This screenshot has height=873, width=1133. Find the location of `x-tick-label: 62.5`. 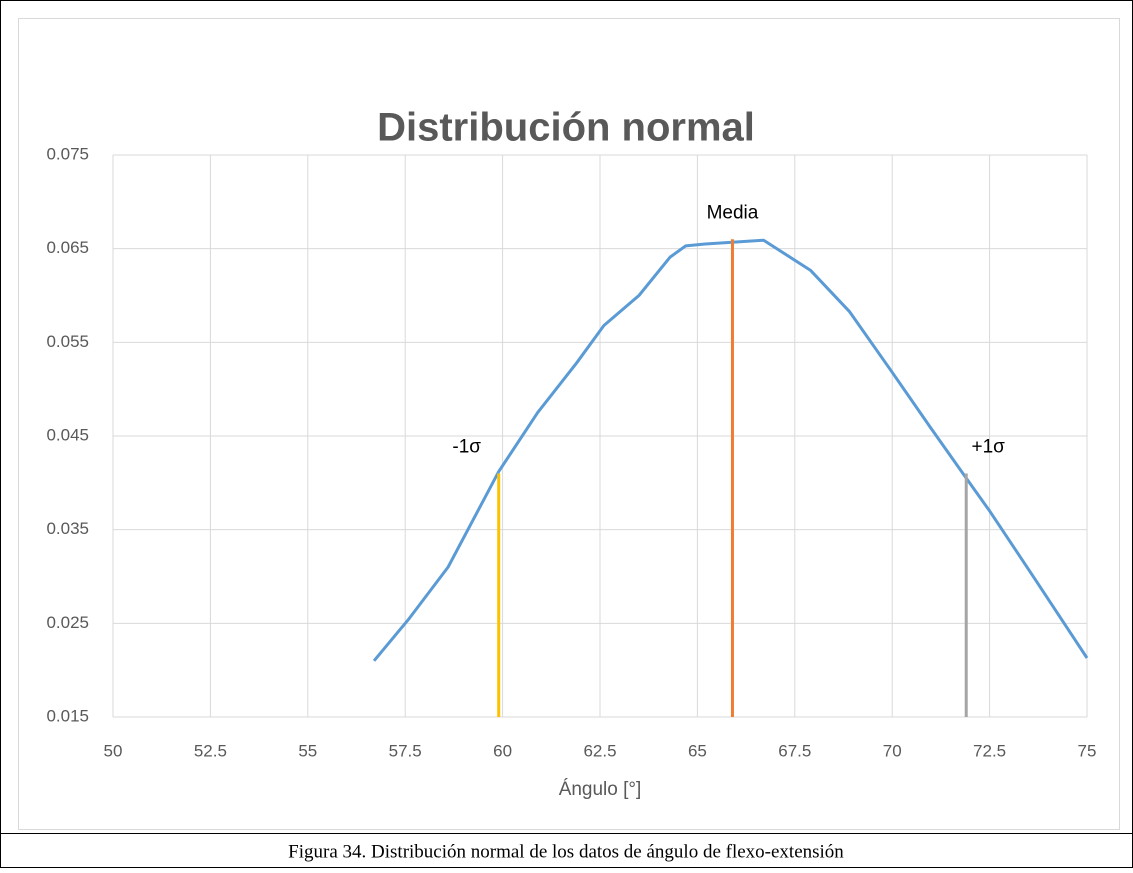

x-tick-label: 62.5 is located at coordinates (599, 750).